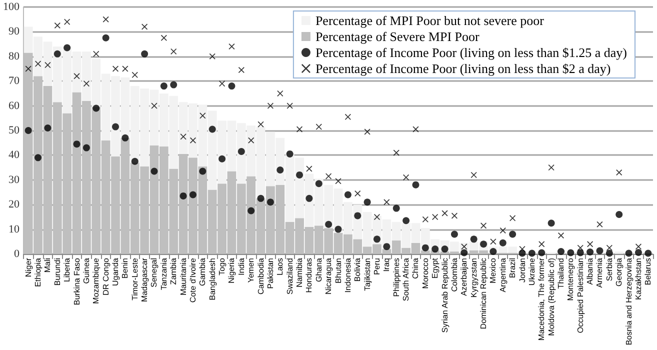 This screenshot has width=657, height=350. Describe the element at coordinates (309, 275) in the screenshot. I see `x-tick-label: Honduras` at that location.